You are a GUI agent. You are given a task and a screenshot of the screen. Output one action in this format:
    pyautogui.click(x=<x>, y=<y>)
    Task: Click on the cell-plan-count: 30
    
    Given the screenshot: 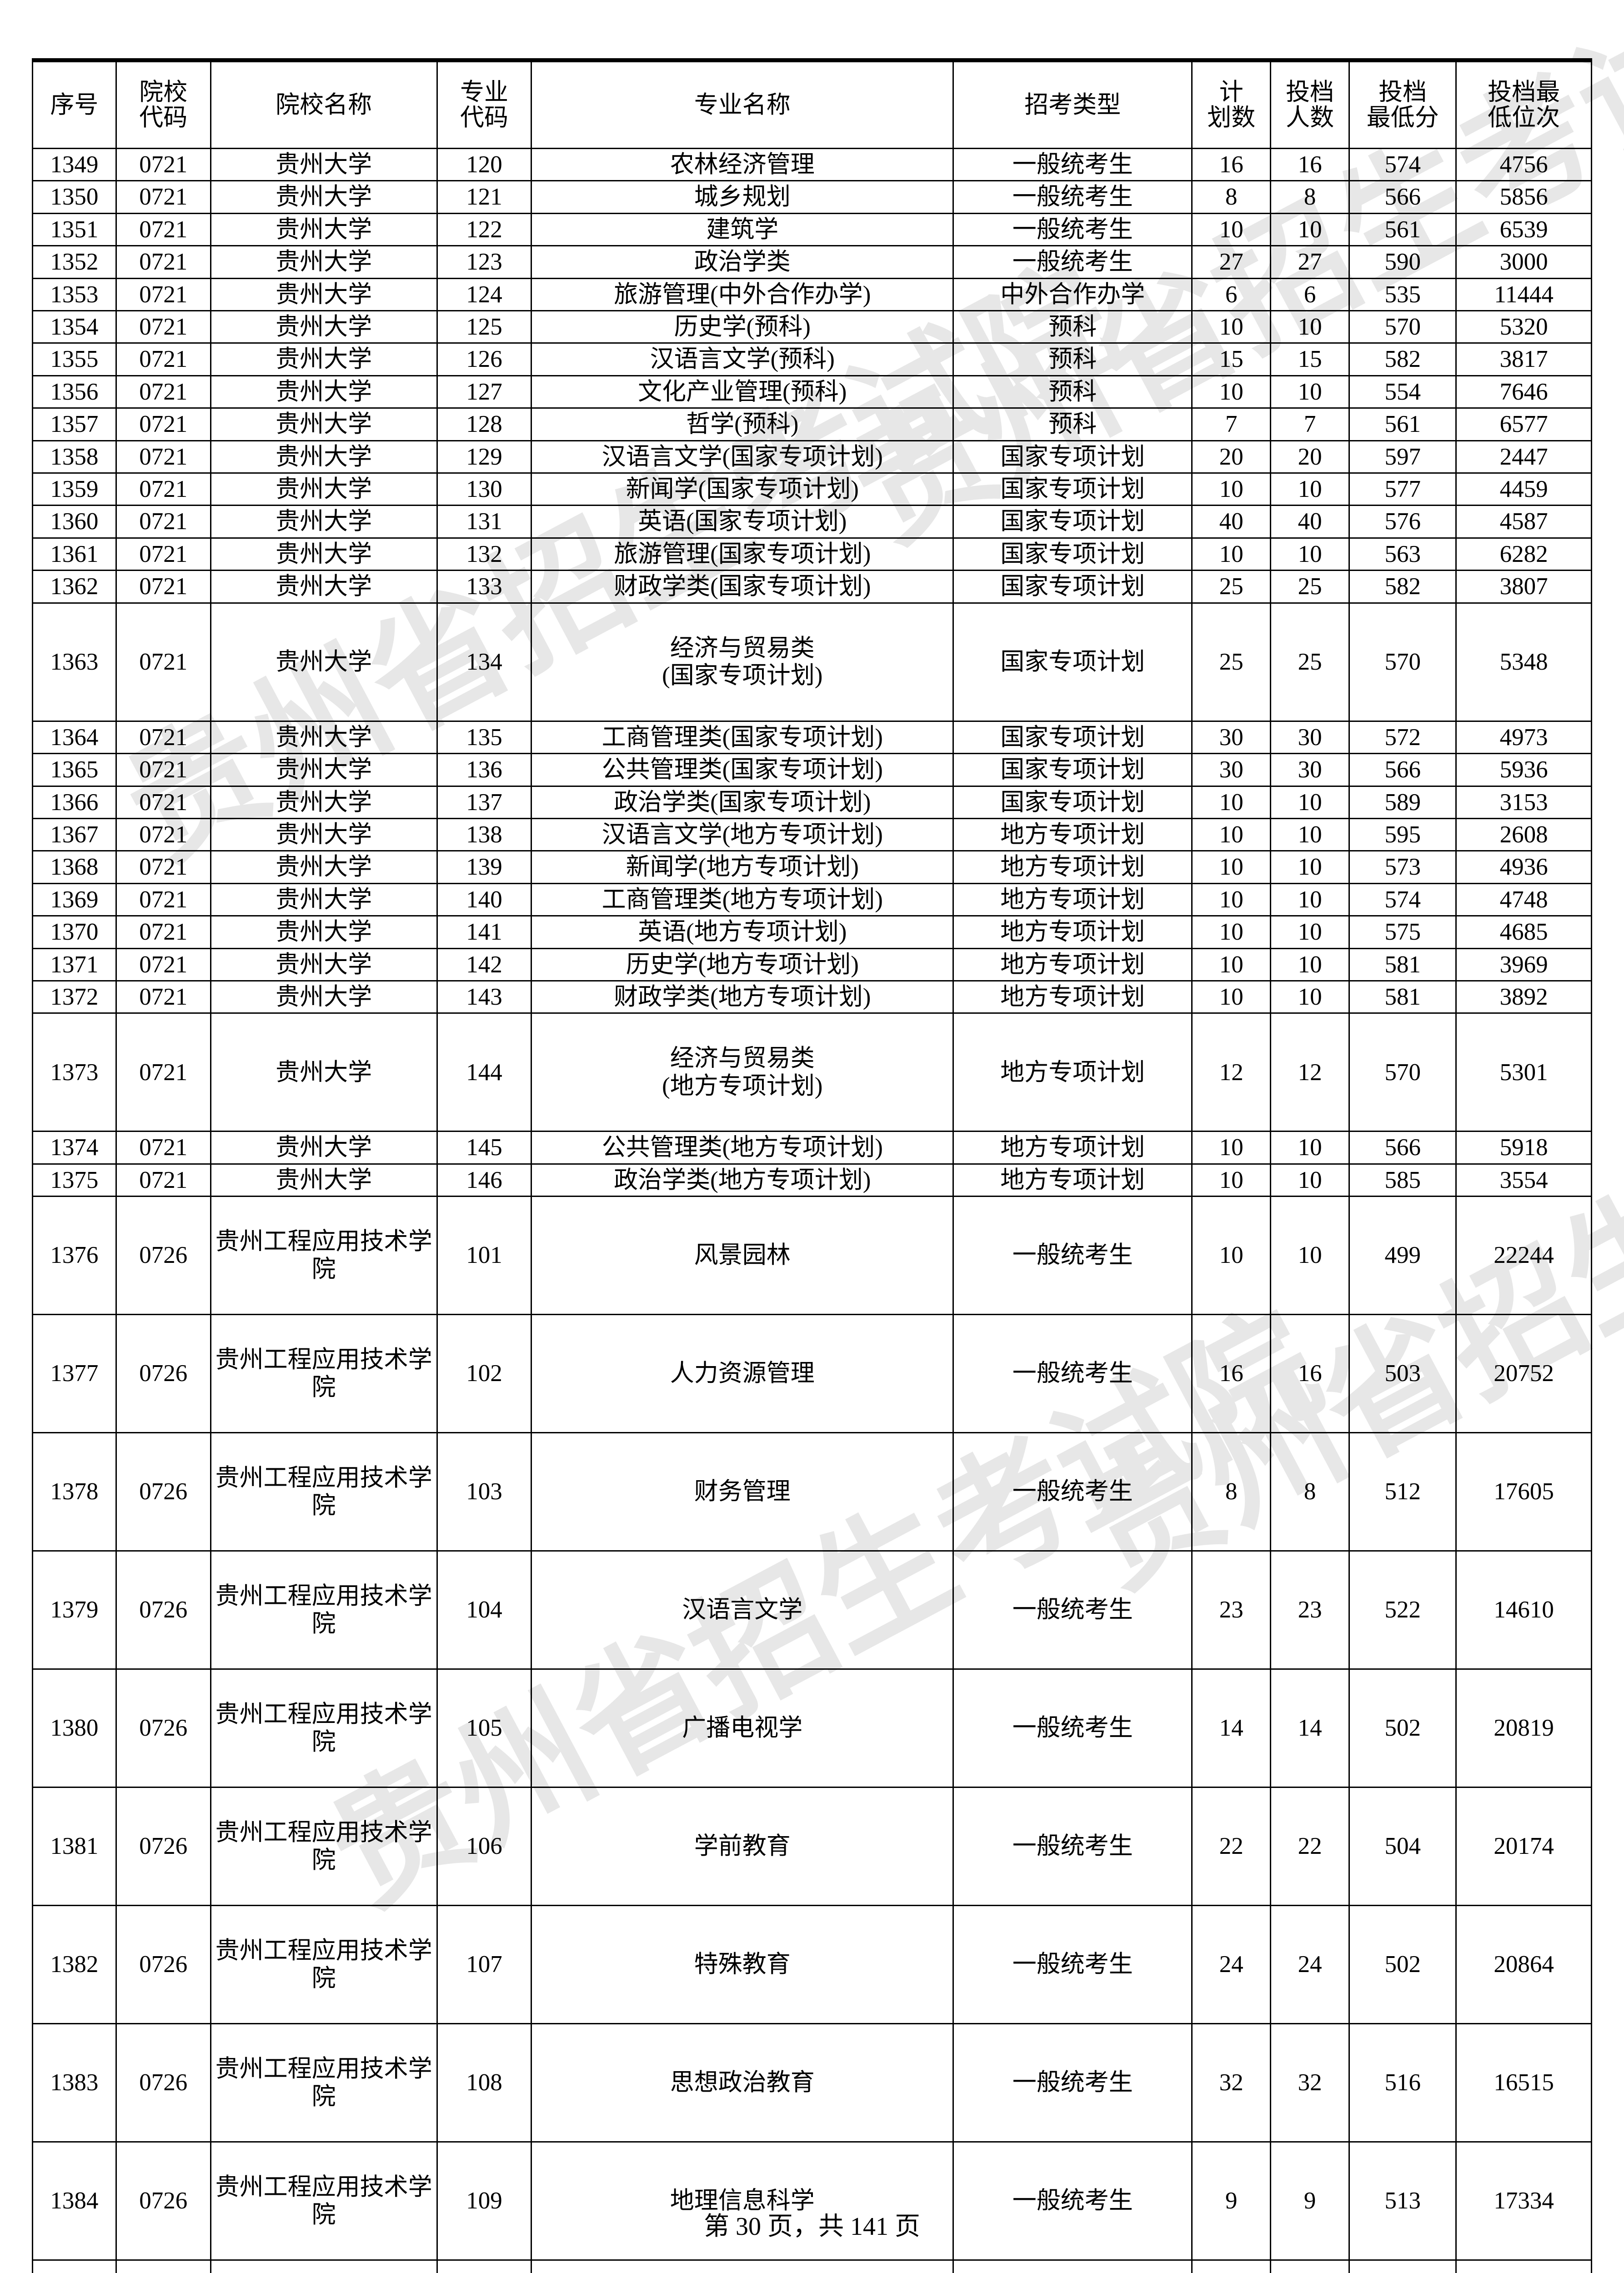 What is the action you would take?
    pyautogui.click(x=1231, y=737)
    